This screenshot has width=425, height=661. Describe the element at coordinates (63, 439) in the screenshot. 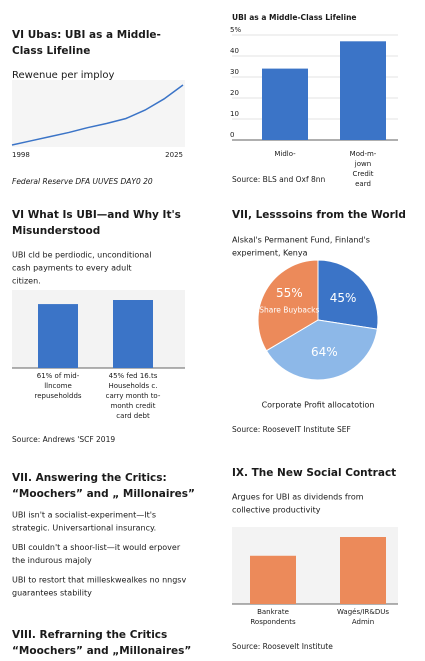

I see `source: Source: Andrews 'SCF 2019` at that location.